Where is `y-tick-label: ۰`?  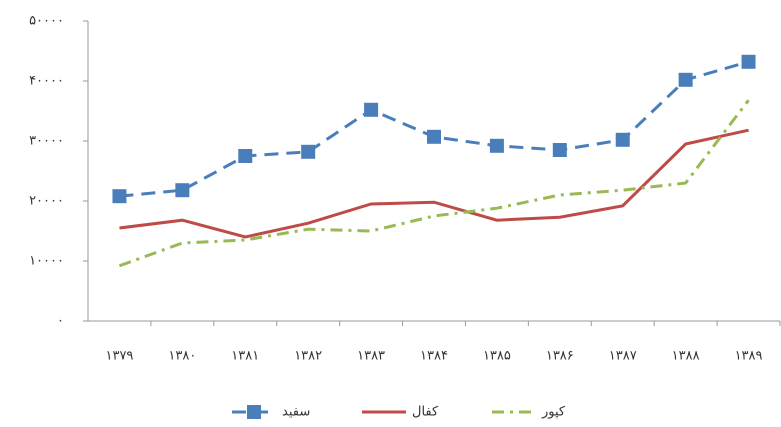
y-tick-label: ۰ is located at coordinates (60, 321).